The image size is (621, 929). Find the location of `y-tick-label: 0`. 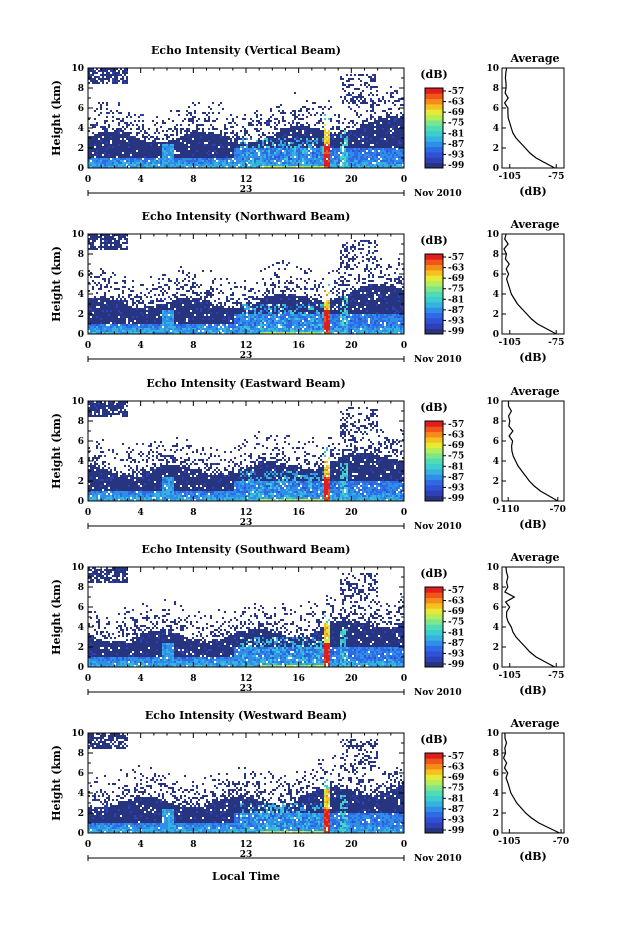

y-tick-label: 0 is located at coordinates (81, 169).